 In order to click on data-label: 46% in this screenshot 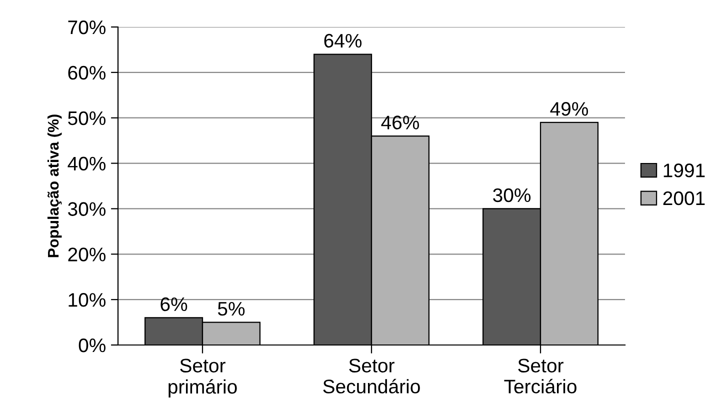, I will do `click(400, 123)`.